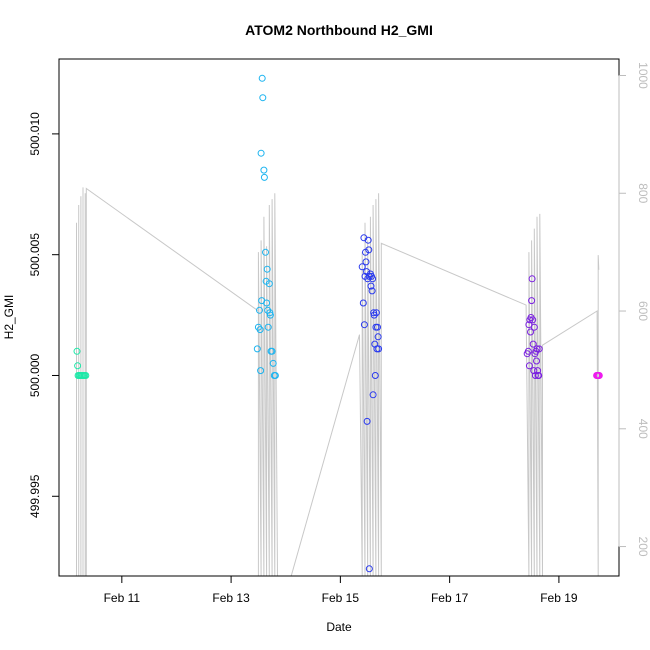 The image size is (650, 650). Describe the element at coordinates (341, 590) in the screenshot. I see `x-axis: Feb 11 Feb 13 Feb 15 Feb 17 Feb 19` at that location.